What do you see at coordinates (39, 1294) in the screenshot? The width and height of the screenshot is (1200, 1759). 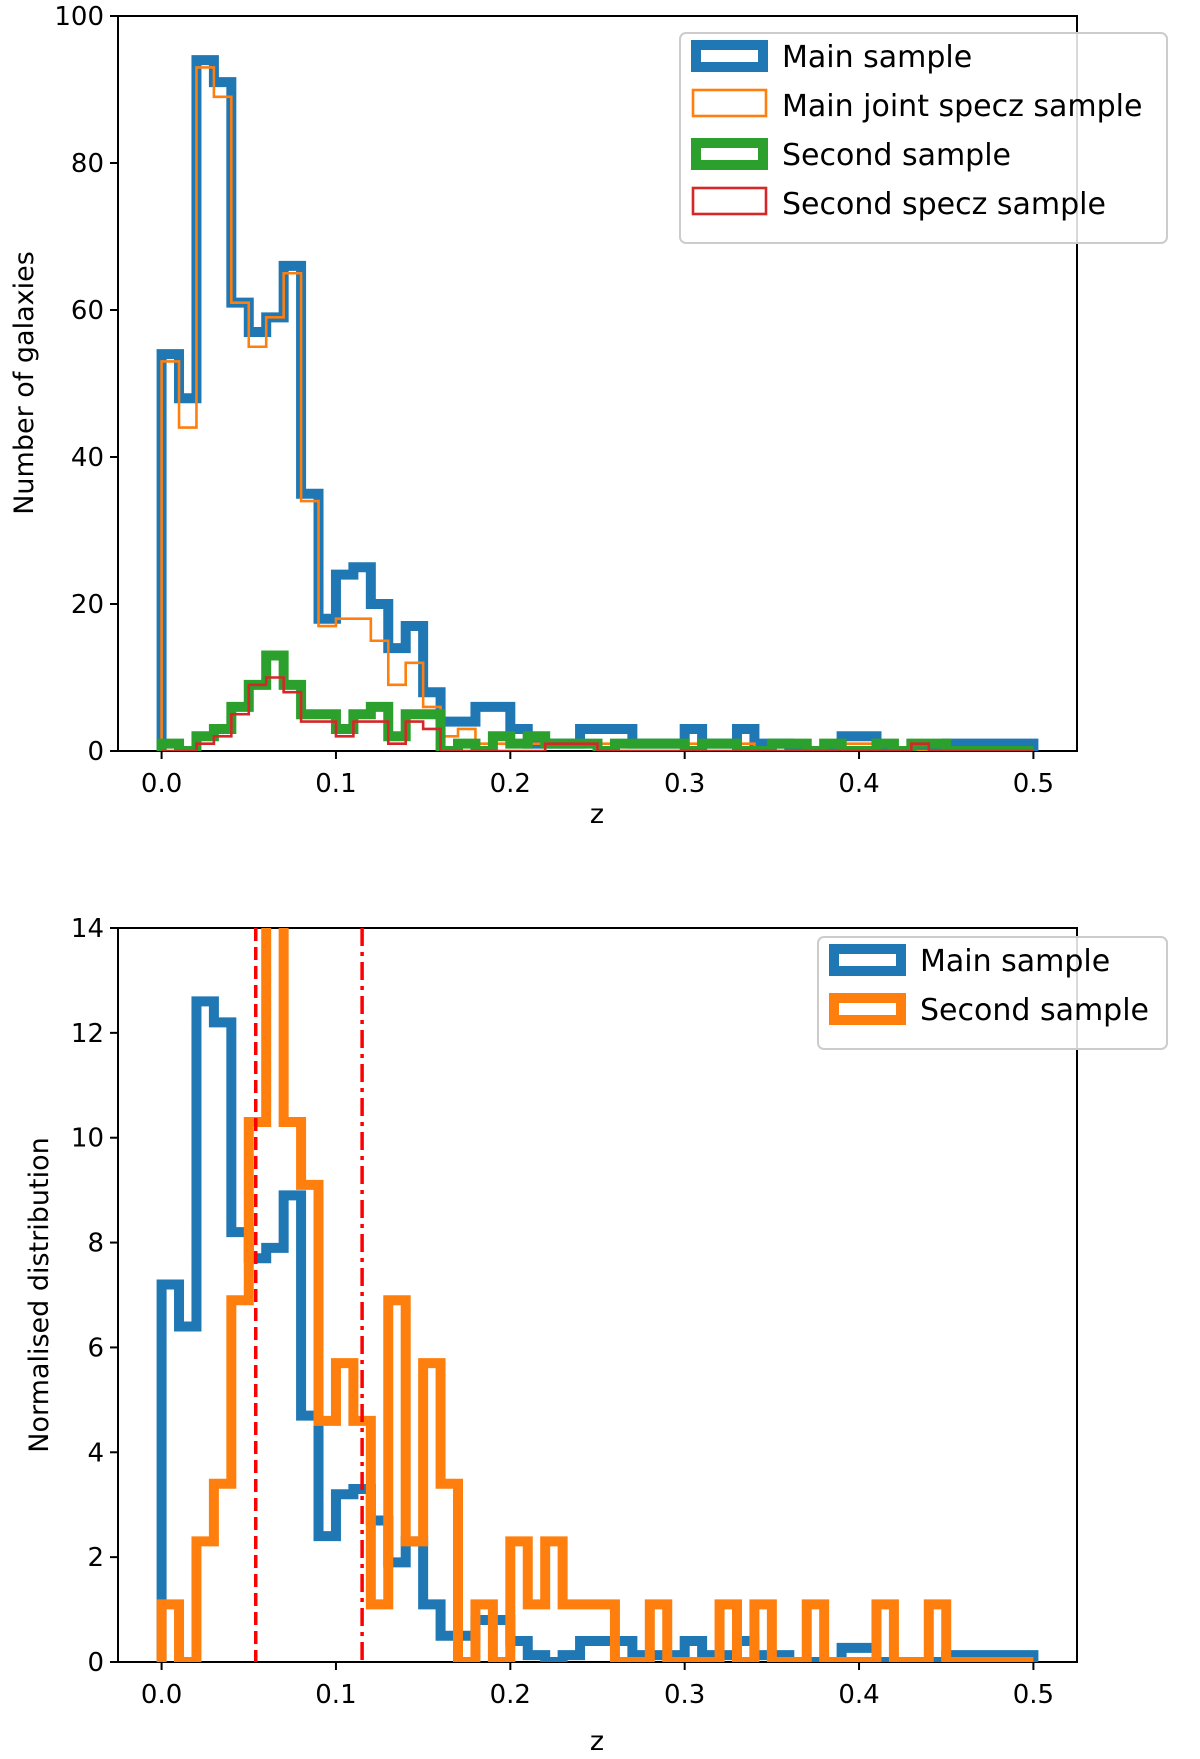 I see `bottom-y-axis-label: Normalised distribution` at bounding box center [39, 1294].